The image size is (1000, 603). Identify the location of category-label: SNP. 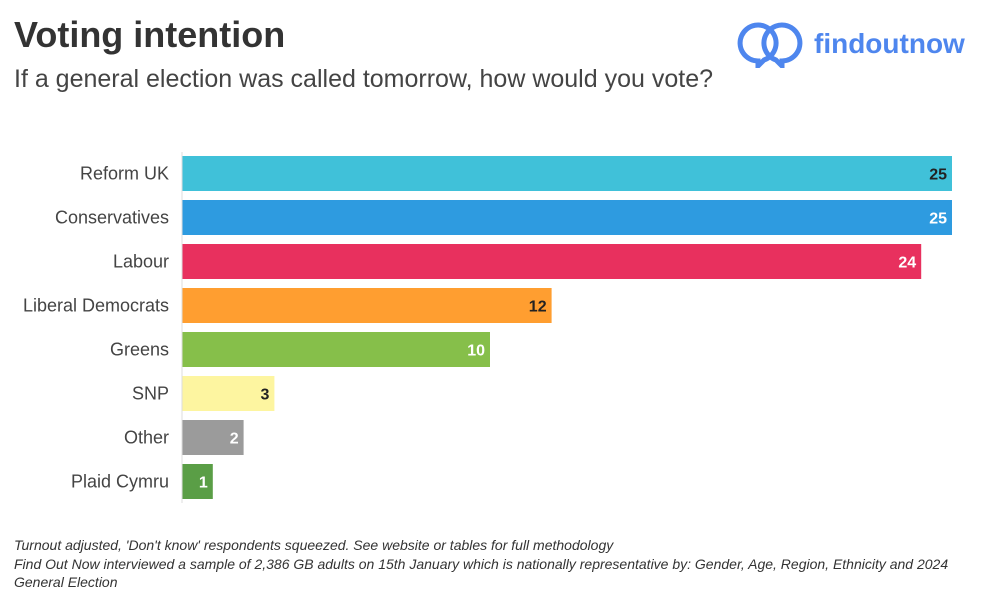
(150, 394).